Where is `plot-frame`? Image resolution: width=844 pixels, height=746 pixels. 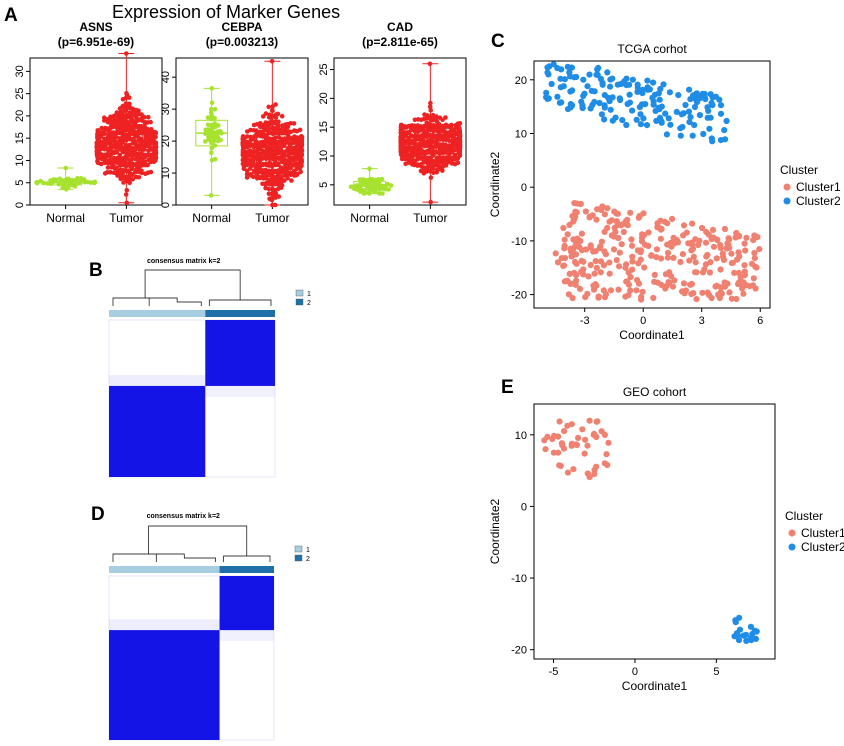 plot-frame is located at coordinates (242, 131).